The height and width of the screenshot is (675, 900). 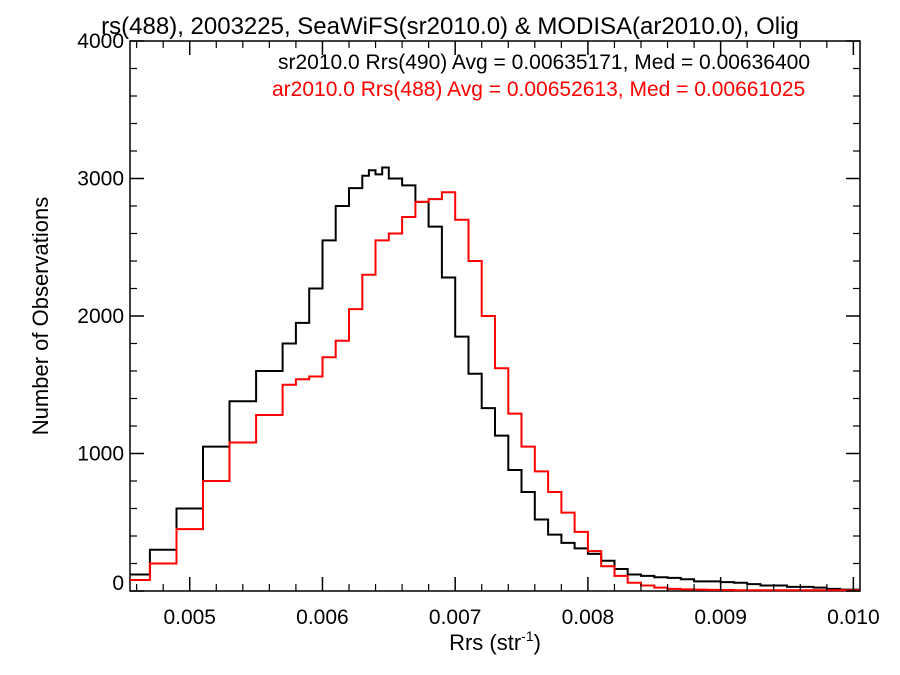 I want to click on x-tick-label: 0.009, so click(x=720, y=617).